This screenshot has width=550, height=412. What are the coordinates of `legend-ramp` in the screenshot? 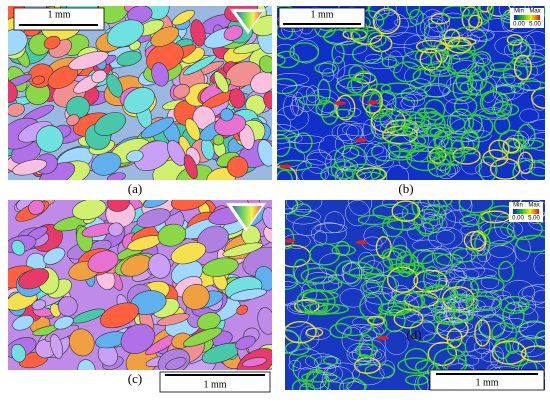 It's located at (526, 211).